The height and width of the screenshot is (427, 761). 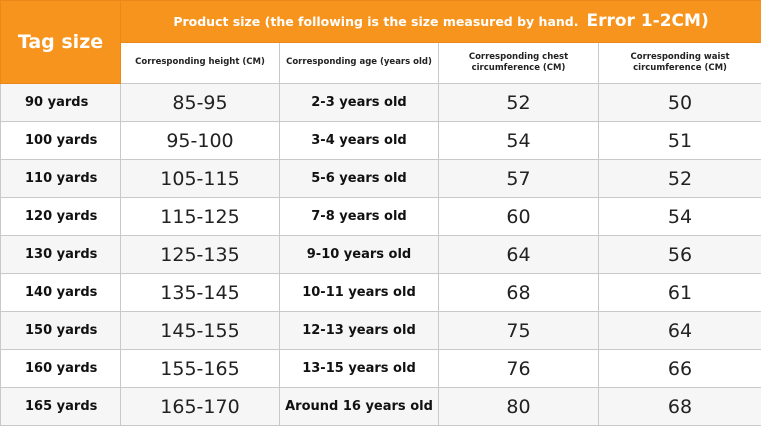 What do you see at coordinates (679, 330) in the screenshot?
I see `waist-cell: 64` at bounding box center [679, 330].